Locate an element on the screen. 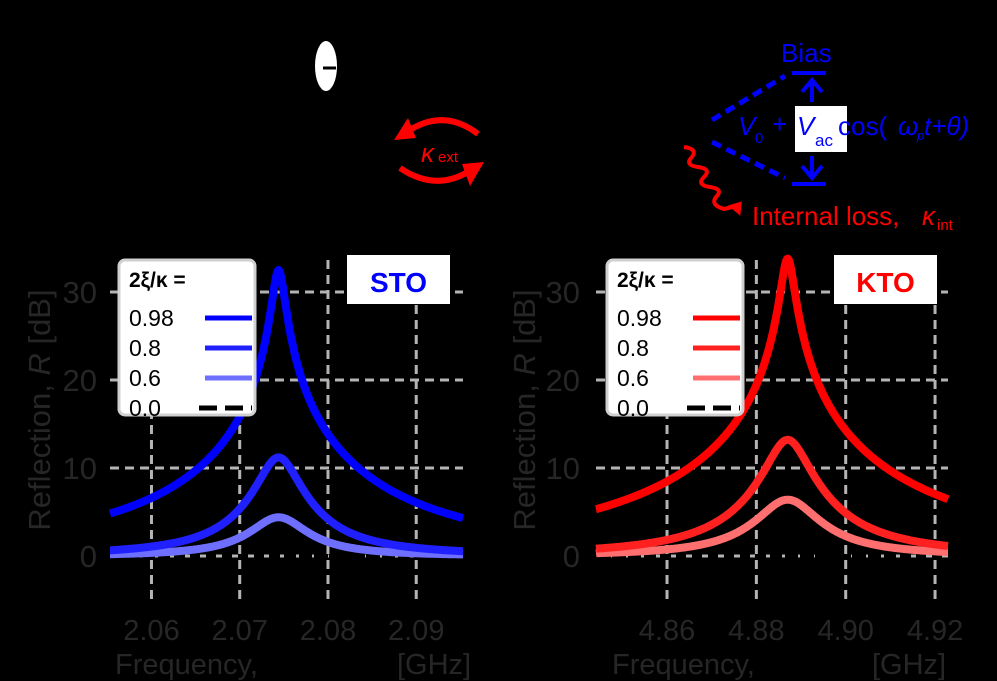 The height and width of the screenshot is (681, 997). x-tick-label: 2.07 is located at coordinates (240, 631).